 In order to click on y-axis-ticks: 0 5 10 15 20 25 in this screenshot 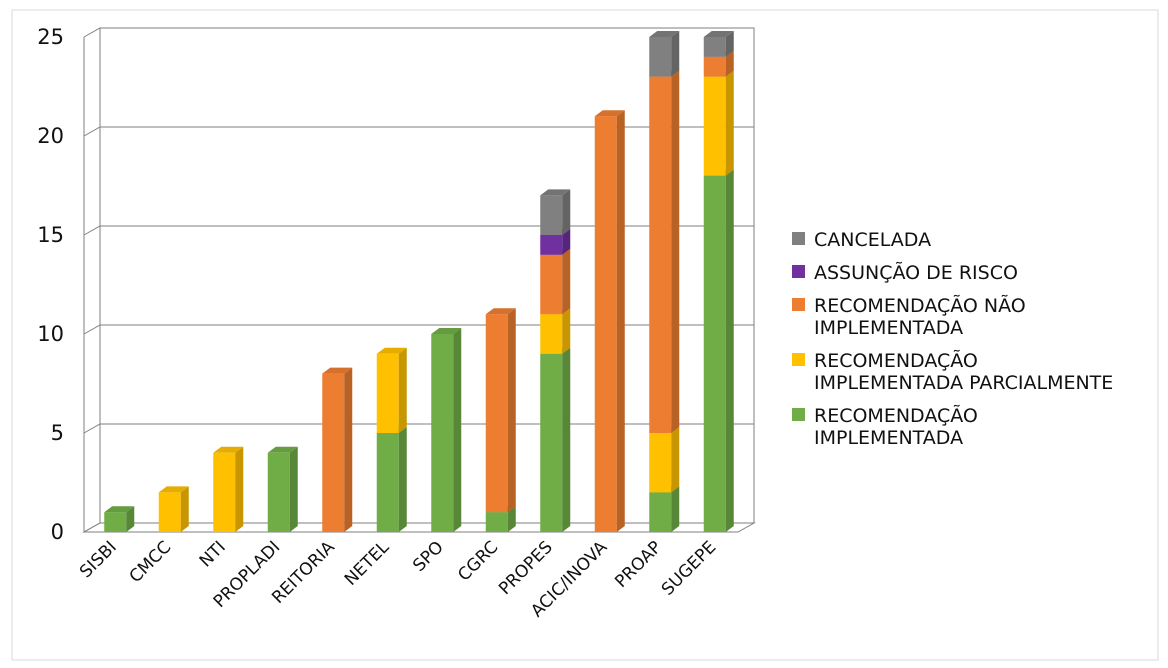, I will do `click(50, 284)`.